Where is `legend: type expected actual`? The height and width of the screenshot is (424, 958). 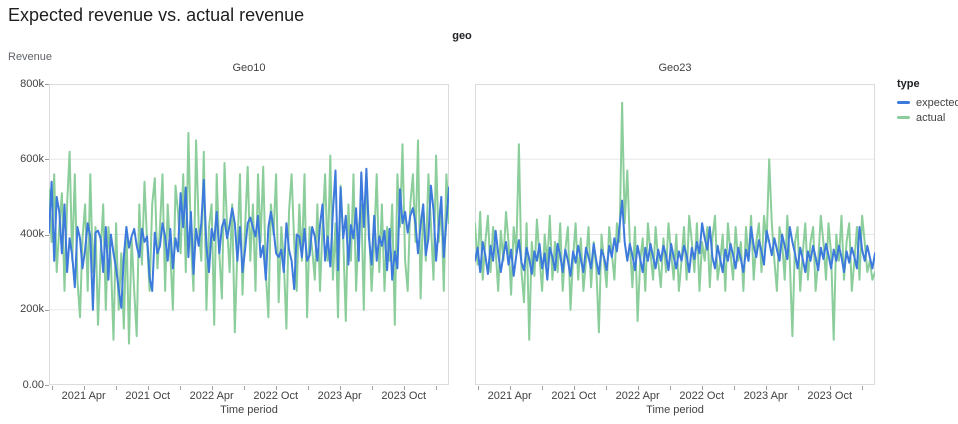 legend: type expected actual is located at coordinates (927, 101).